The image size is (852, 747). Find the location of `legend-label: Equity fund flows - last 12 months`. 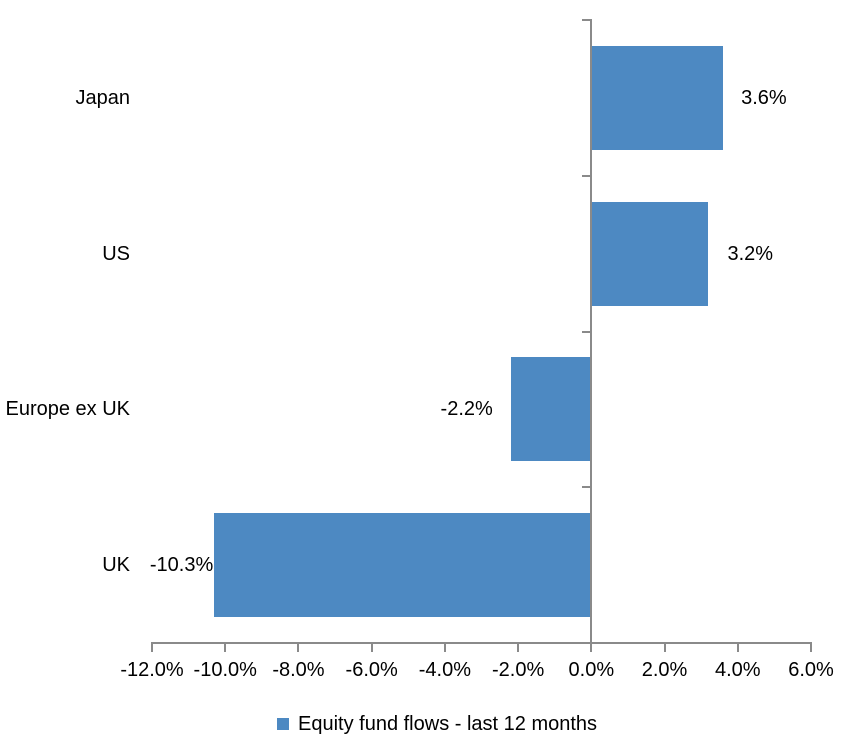

legend-label: Equity fund flows - last 12 months is located at coordinates (448, 723).